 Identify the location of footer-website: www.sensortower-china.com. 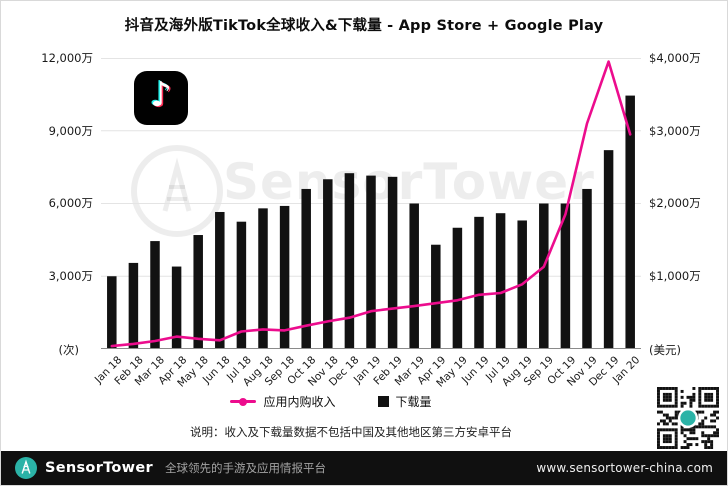
(624, 468).